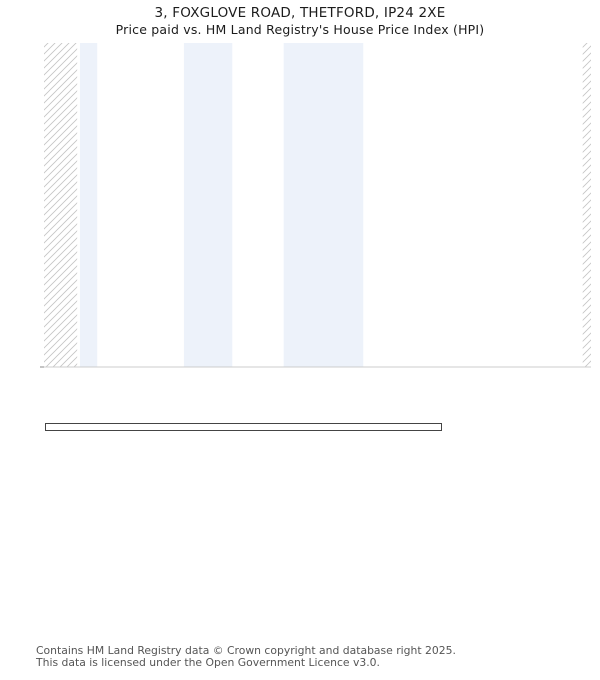 The height and width of the screenshot is (680, 600). I want to click on page-title: 3, FOXGLOVE ROAD, THETFORD, IP24 2XE, so click(300, 13).